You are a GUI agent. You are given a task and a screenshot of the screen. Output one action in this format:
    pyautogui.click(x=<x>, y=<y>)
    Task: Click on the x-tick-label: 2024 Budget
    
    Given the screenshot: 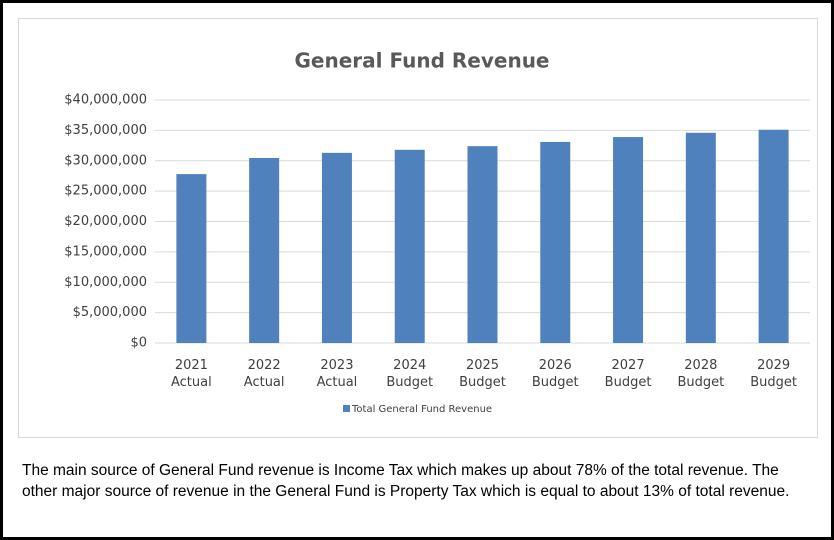 What is the action you would take?
    pyautogui.click(x=410, y=374)
    